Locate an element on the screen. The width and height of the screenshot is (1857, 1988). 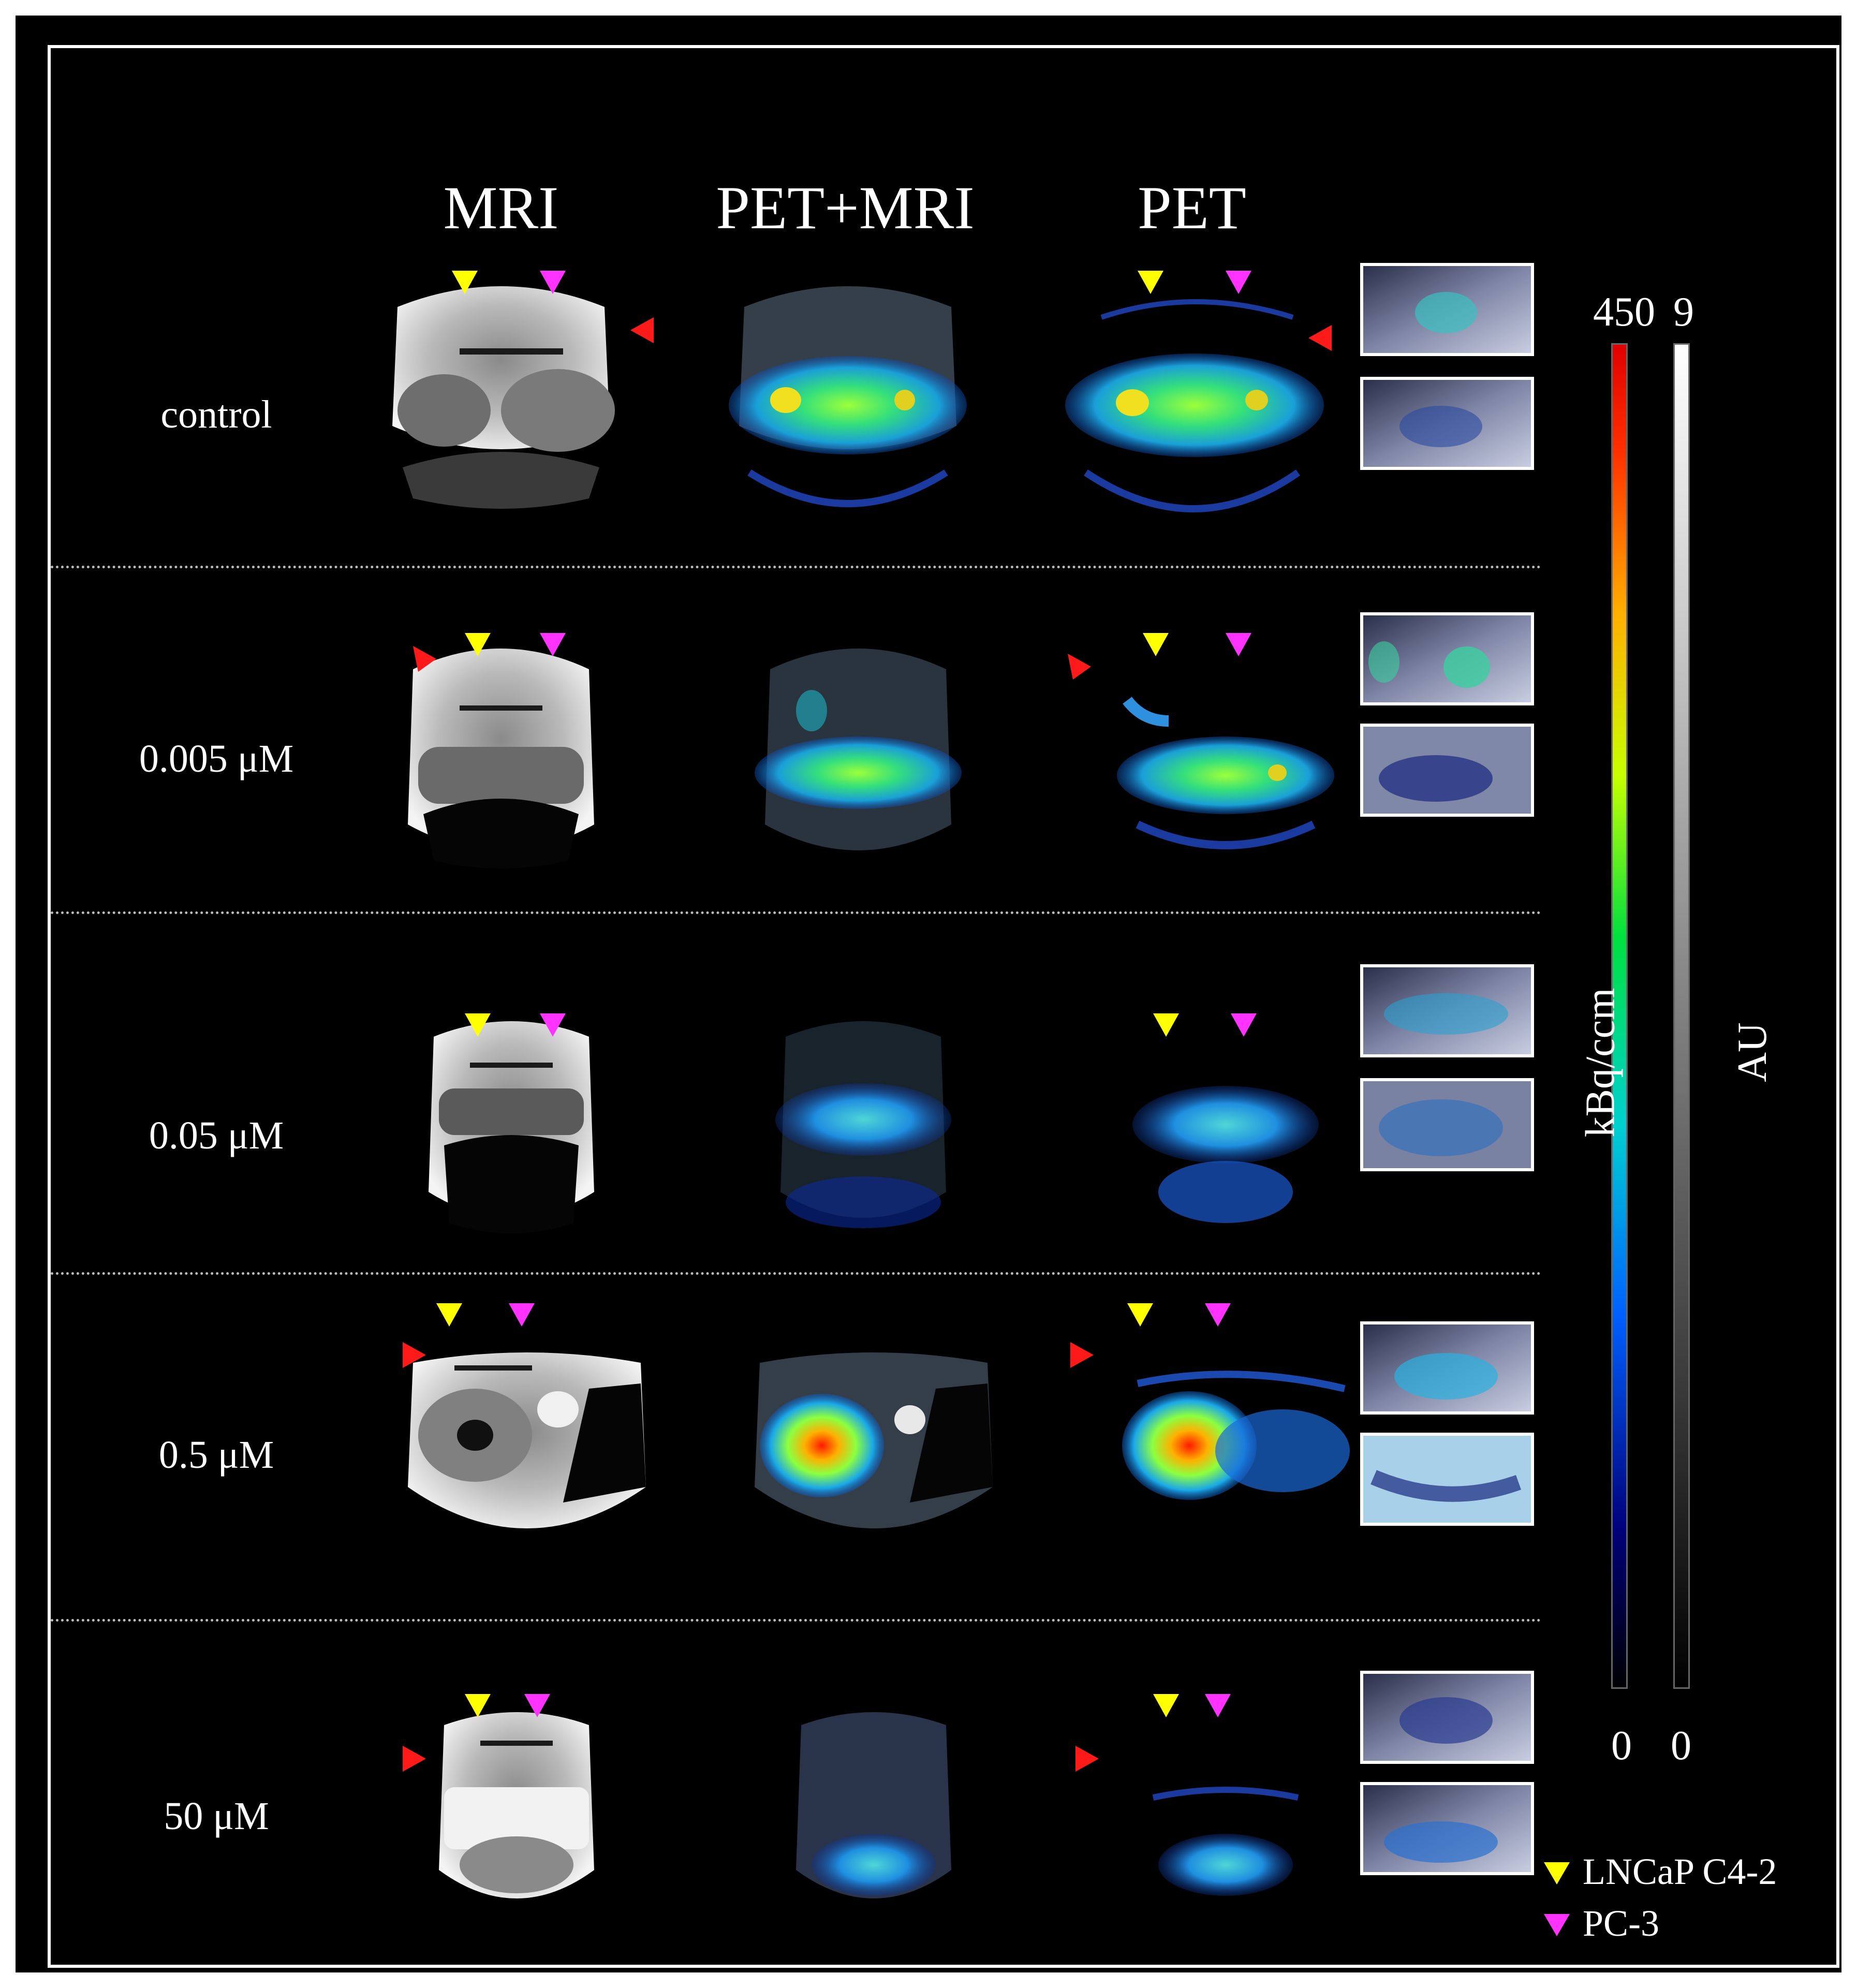
colorbar-pet is located at coordinates (1620, 1016).